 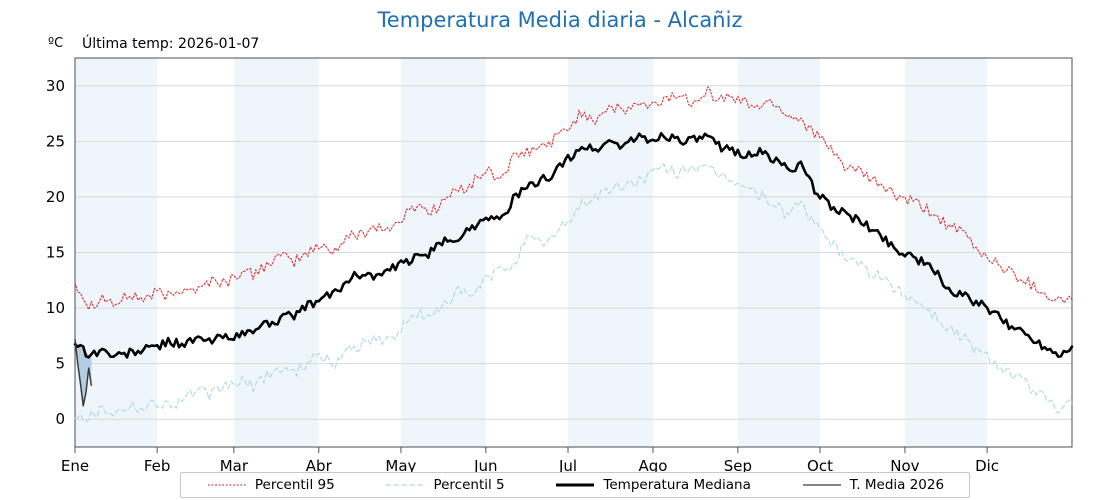 What do you see at coordinates (821, 485) in the screenshot?
I see `legend-current-swatch` at bounding box center [821, 485].